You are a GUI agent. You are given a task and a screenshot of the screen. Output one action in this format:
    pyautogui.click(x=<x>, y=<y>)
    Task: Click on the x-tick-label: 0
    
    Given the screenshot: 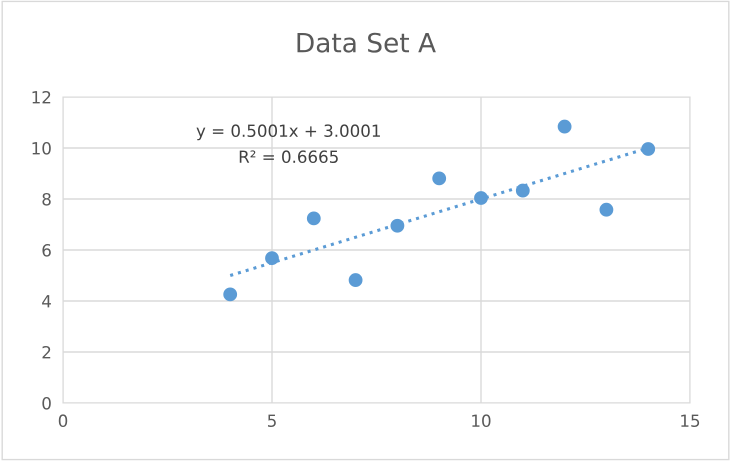 What is the action you would take?
    pyautogui.click(x=63, y=421)
    